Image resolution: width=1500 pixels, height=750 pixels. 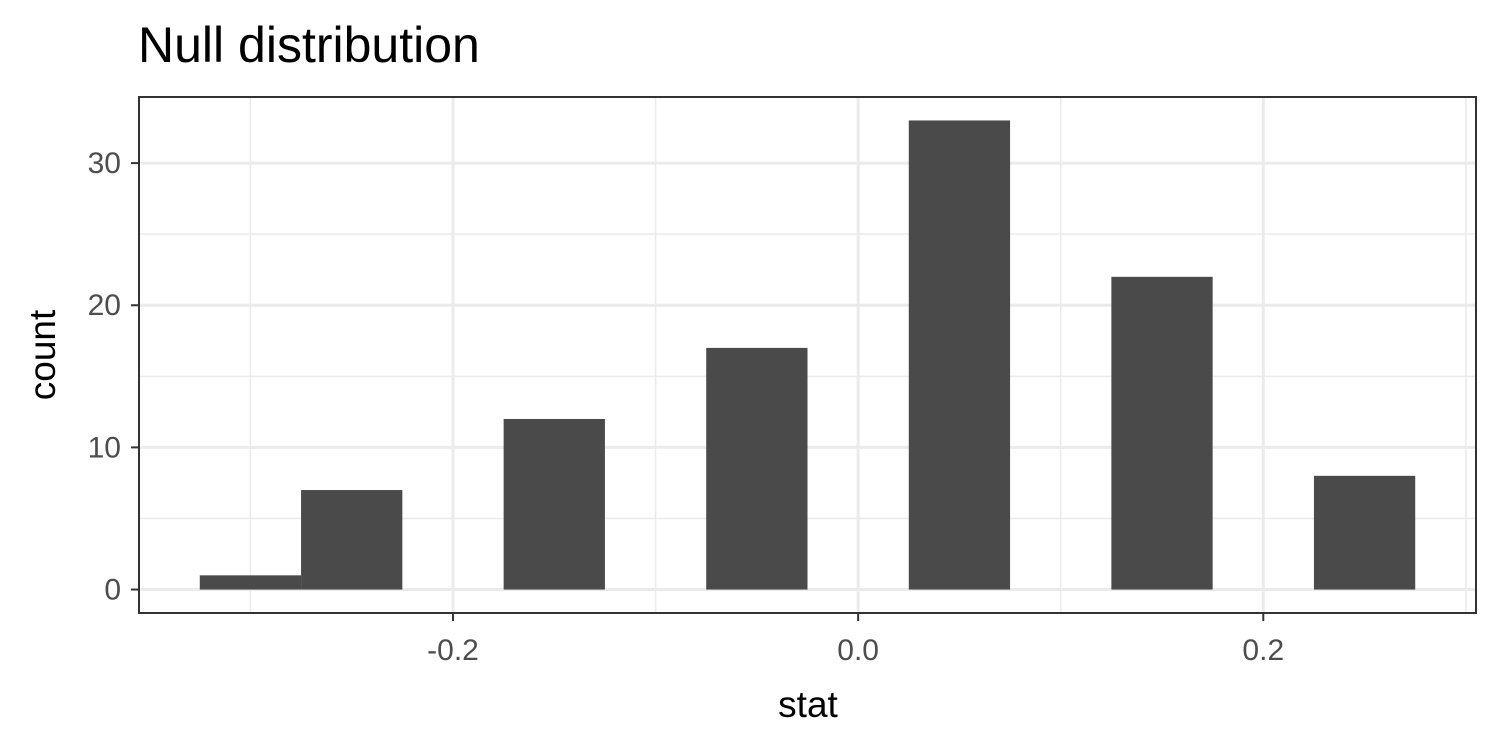 I want to click on x-tick-label: 0.0, so click(x=858, y=650).